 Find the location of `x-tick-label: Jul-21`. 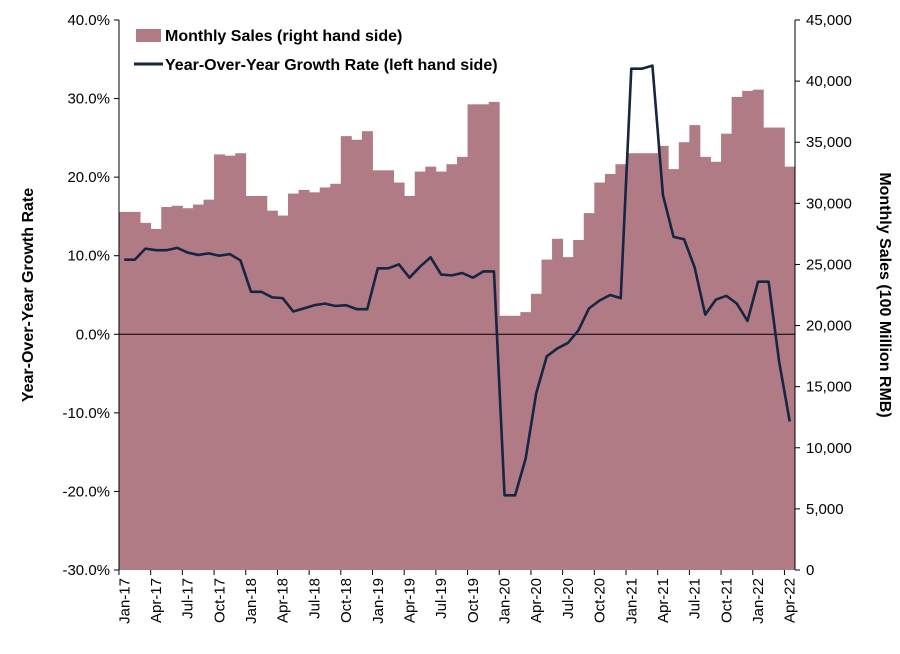

x-tick-label: Jul-21 is located at coordinates (695, 598).